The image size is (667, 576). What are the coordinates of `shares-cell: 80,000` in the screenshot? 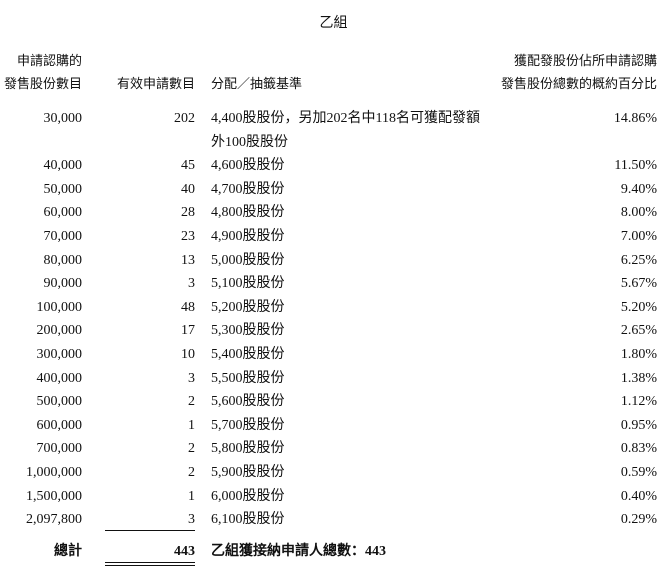 It's located at (63, 260).